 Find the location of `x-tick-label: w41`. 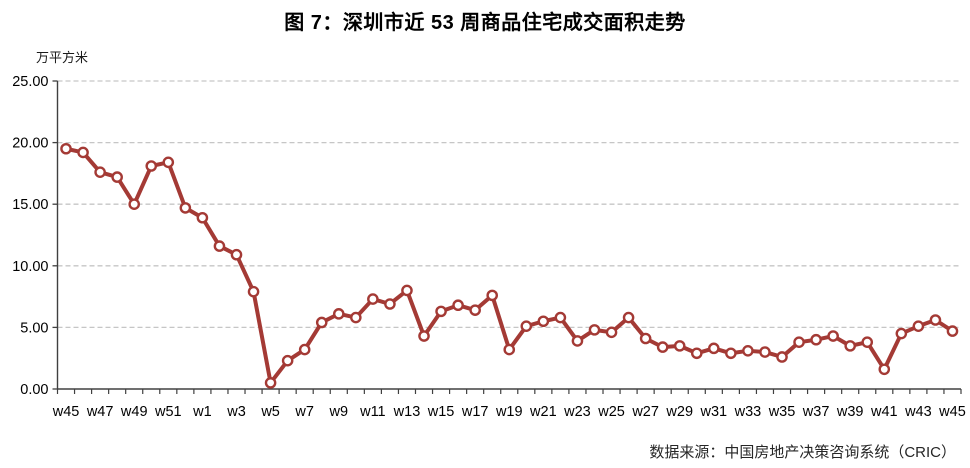

x-tick-label: w41 is located at coordinates (884, 412).